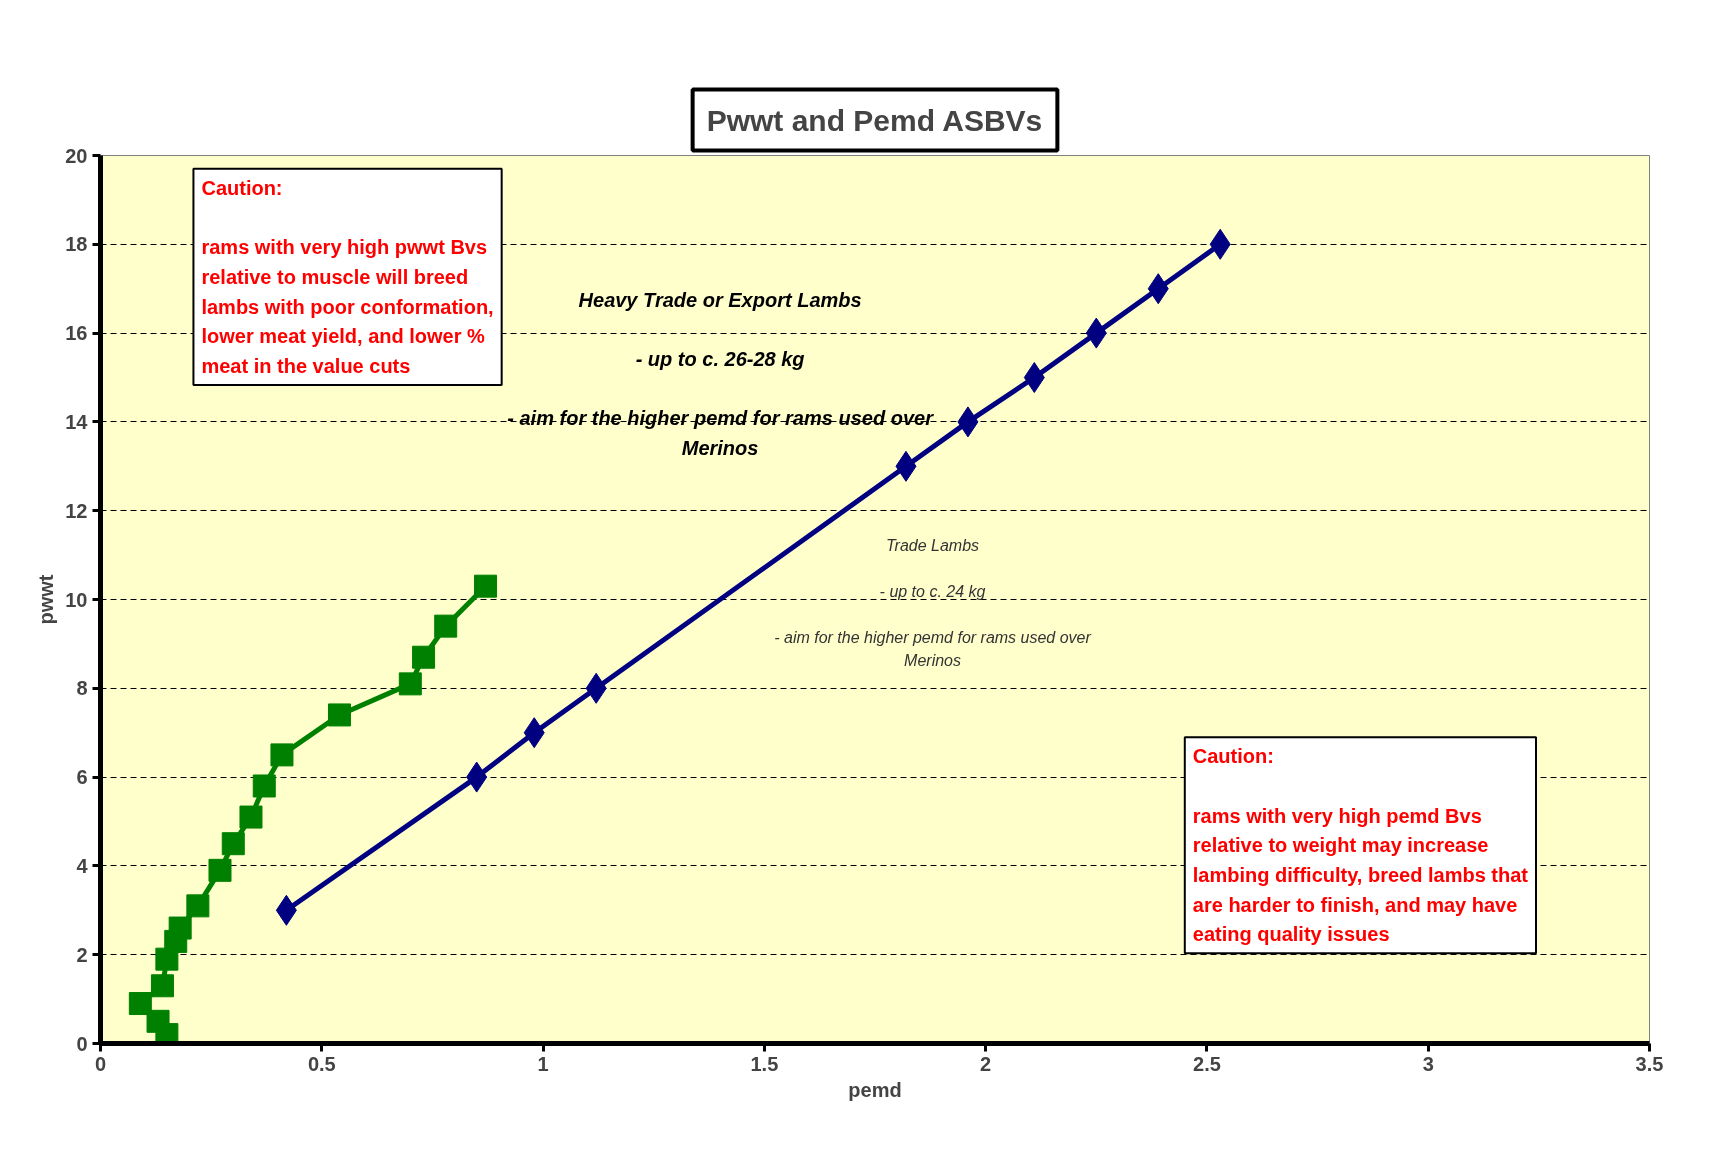  I want to click on x-tick-label: 0, so click(100, 1063).